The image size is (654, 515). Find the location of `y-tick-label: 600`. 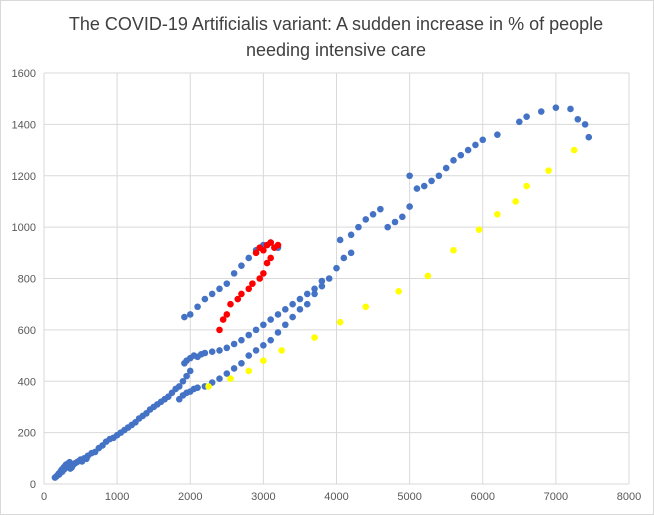

y-tick-label: 600 is located at coordinates (27, 331).